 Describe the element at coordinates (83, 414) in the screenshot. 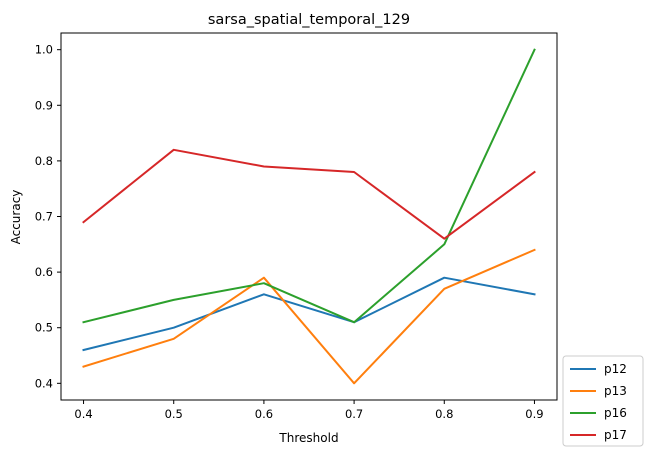

I see `x-tick-label: 0.4` at that location.